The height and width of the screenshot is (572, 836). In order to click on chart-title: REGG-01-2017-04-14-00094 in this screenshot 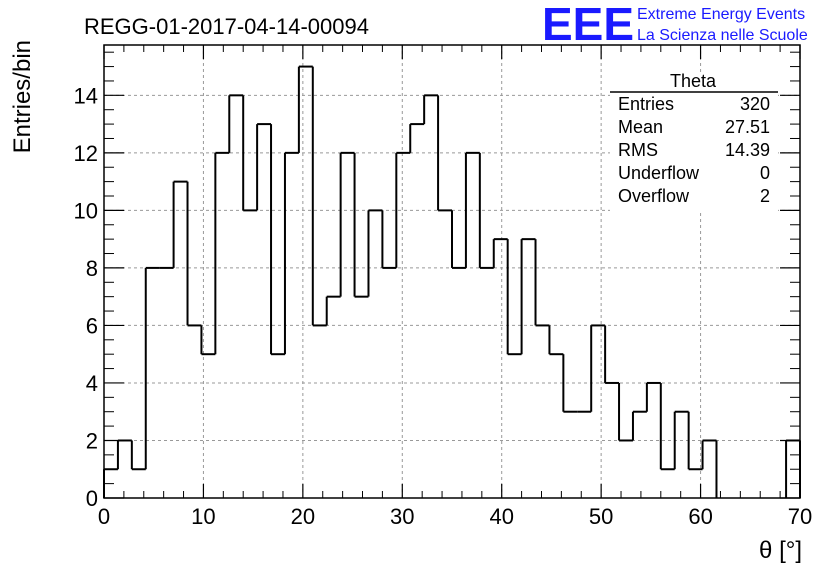, I will do `click(226, 26)`.